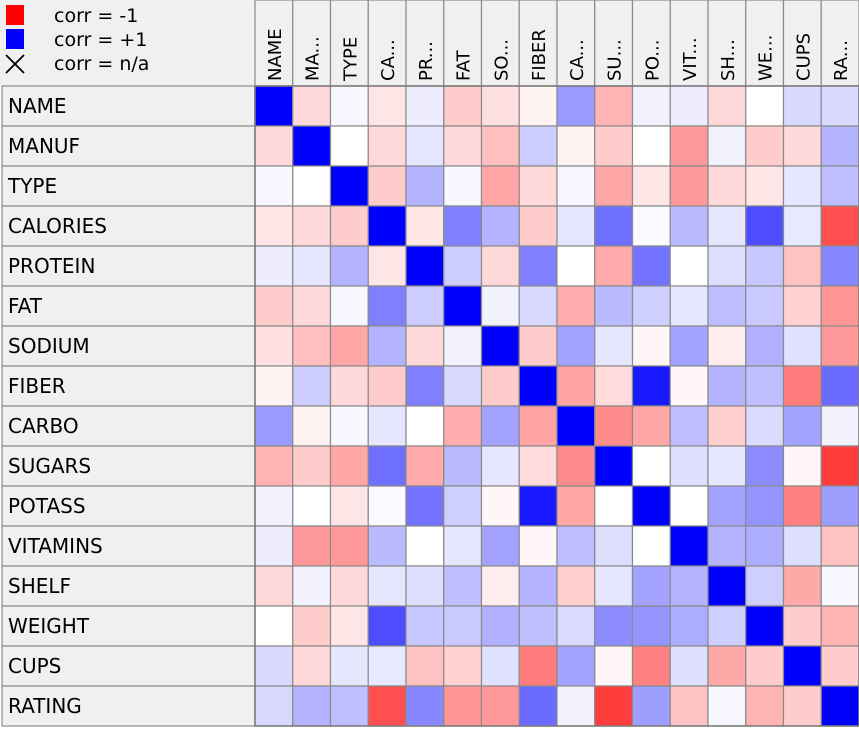  What do you see at coordinates (15, 39) in the screenshot?
I see `legend-swatch` at bounding box center [15, 39].